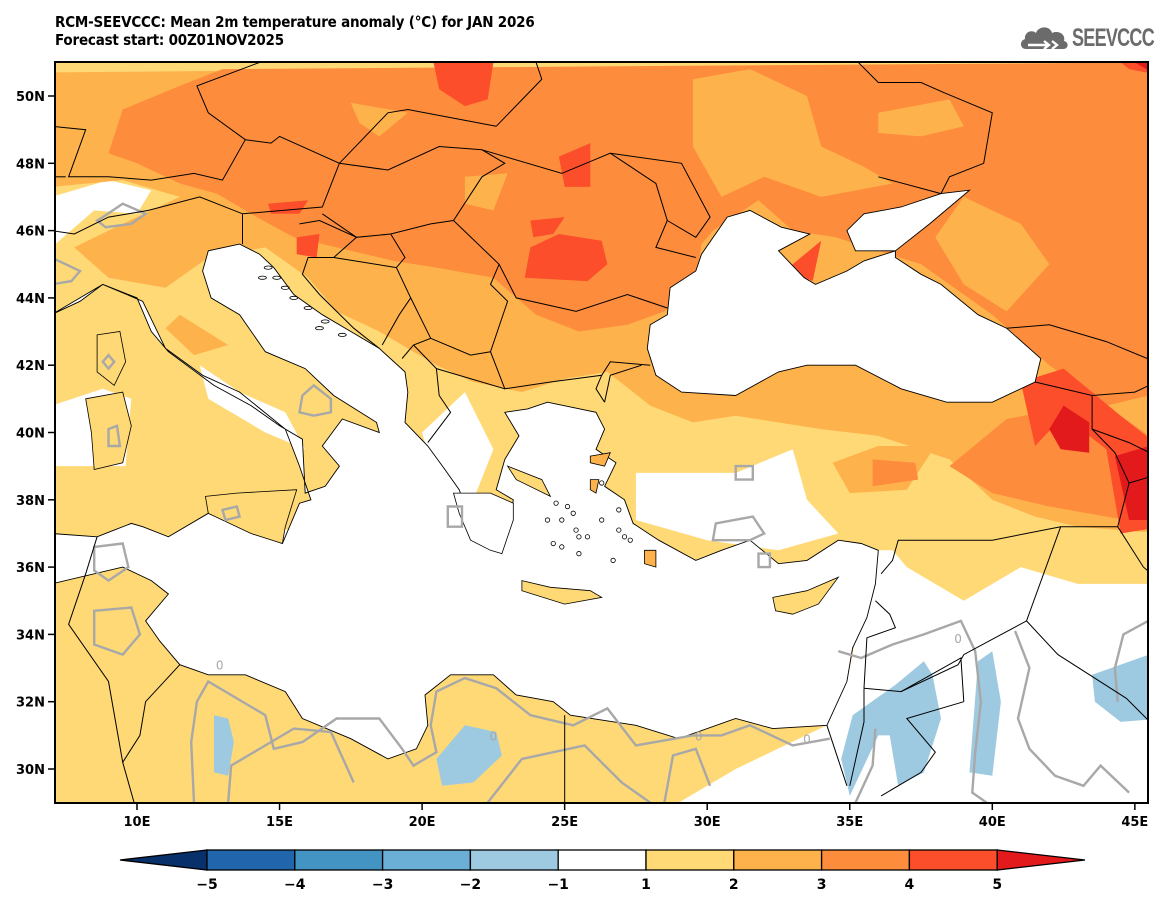 The width and height of the screenshot is (1165, 907). I want to click on lon-tick-label: 45E, so click(1134, 822).